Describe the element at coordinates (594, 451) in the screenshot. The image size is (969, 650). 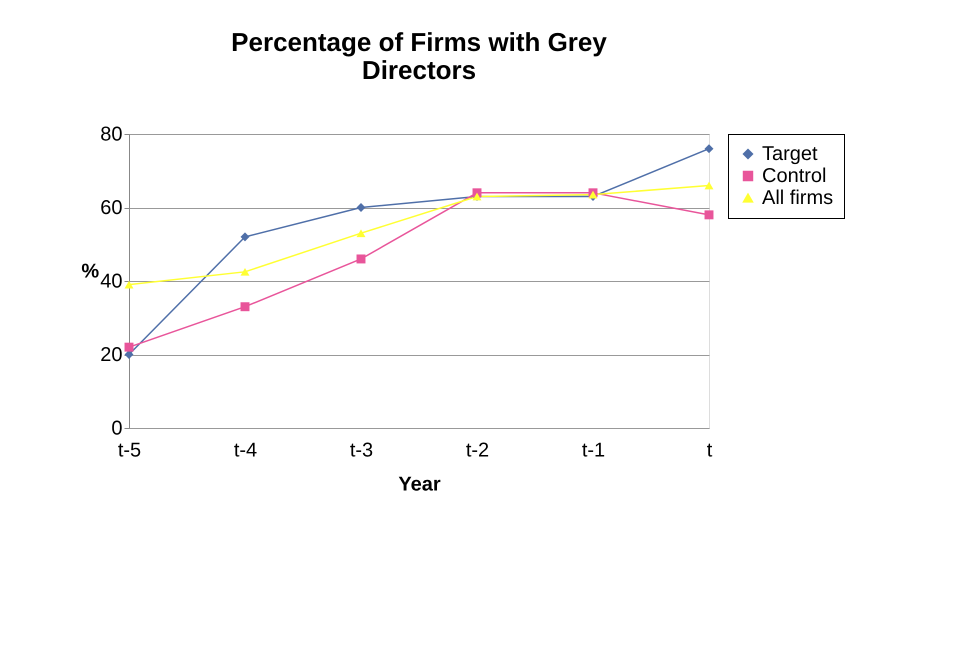
I see `x-tick-label: t-1` at that location.